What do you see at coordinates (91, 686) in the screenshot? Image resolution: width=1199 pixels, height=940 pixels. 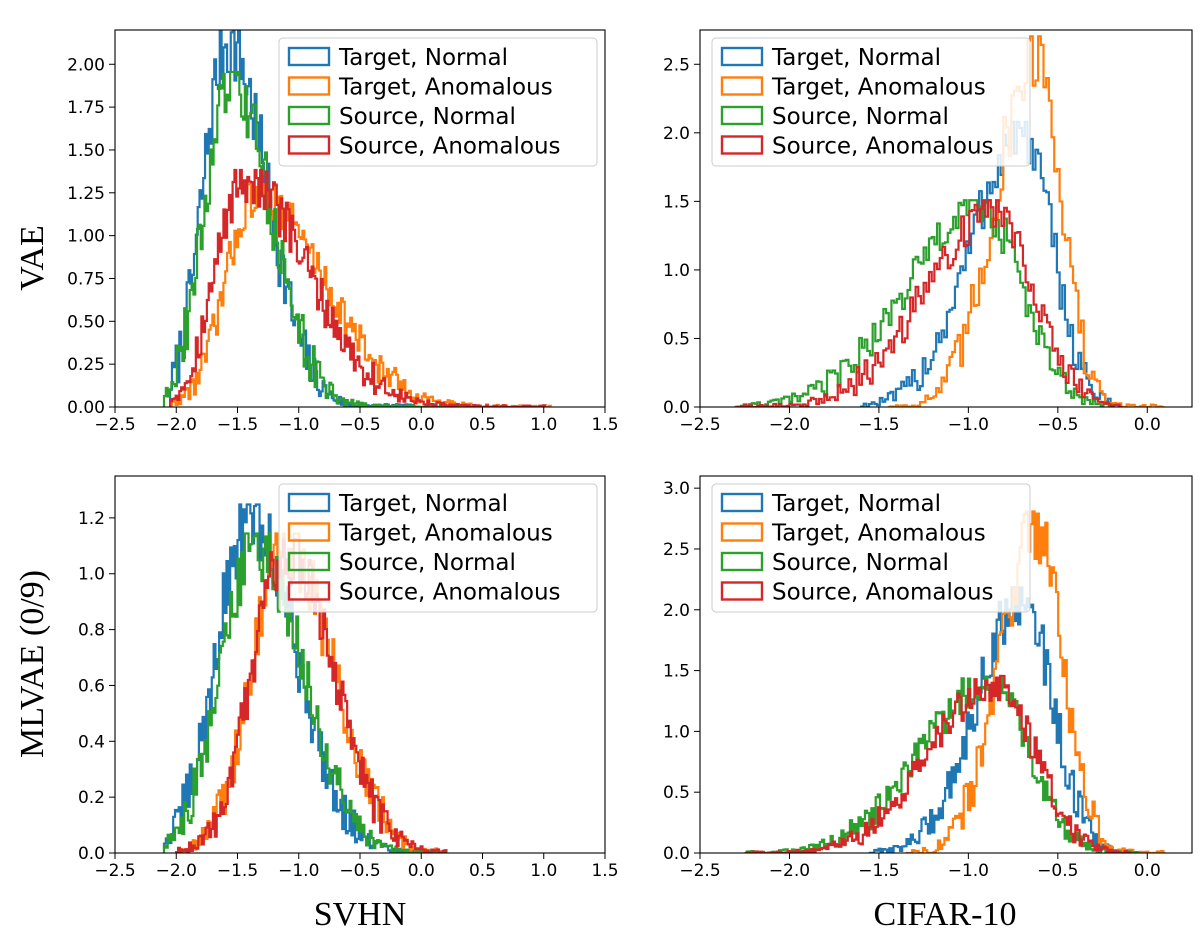 I see `y-tick-label: 0.6` at bounding box center [91, 686].